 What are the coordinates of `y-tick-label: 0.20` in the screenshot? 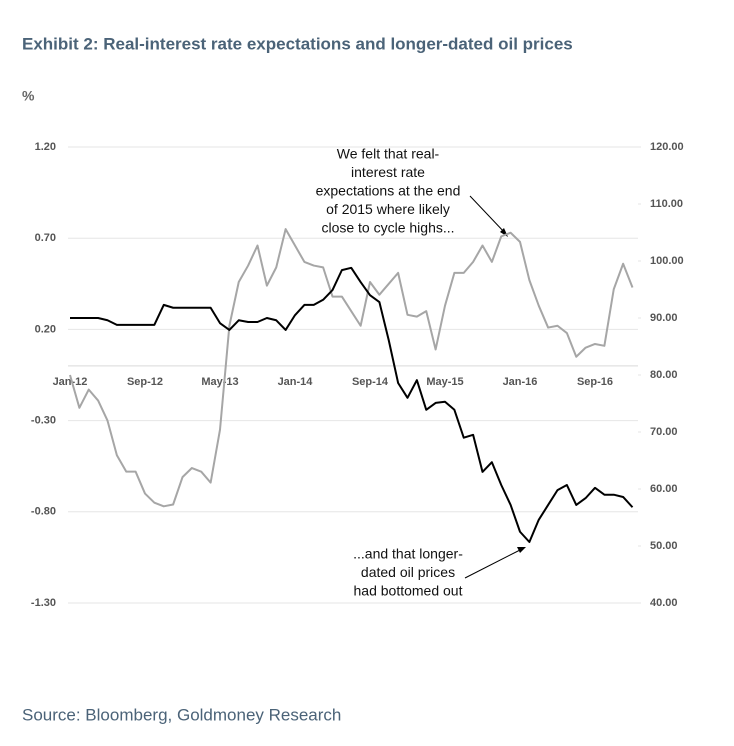 It's located at (45, 329).